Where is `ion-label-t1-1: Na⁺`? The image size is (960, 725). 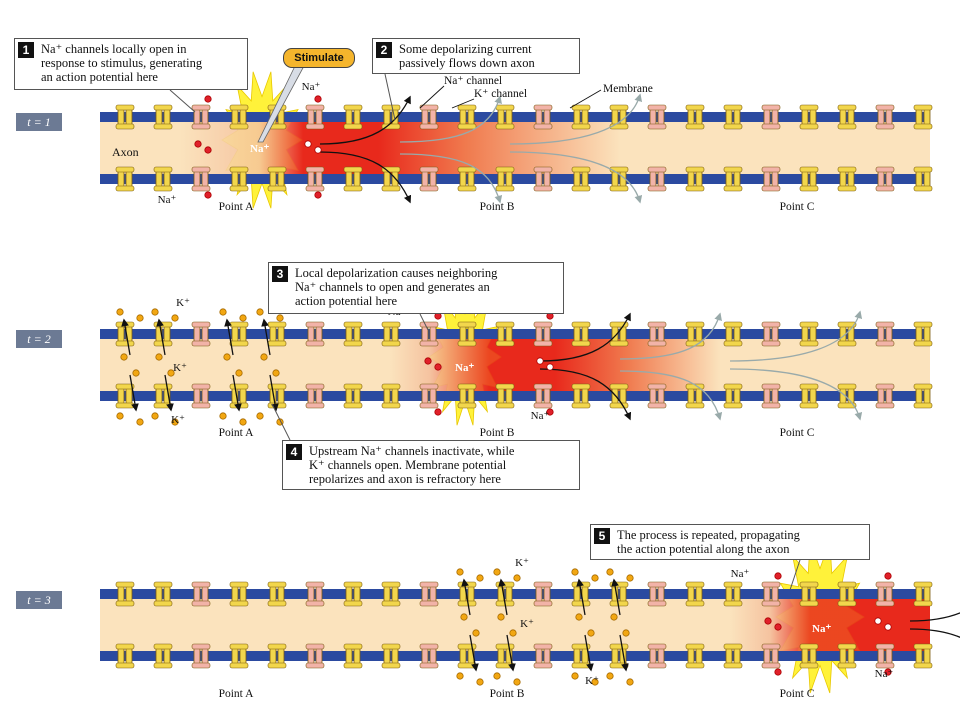 ion-label-t1-1: Na⁺ is located at coordinates (167, 200).